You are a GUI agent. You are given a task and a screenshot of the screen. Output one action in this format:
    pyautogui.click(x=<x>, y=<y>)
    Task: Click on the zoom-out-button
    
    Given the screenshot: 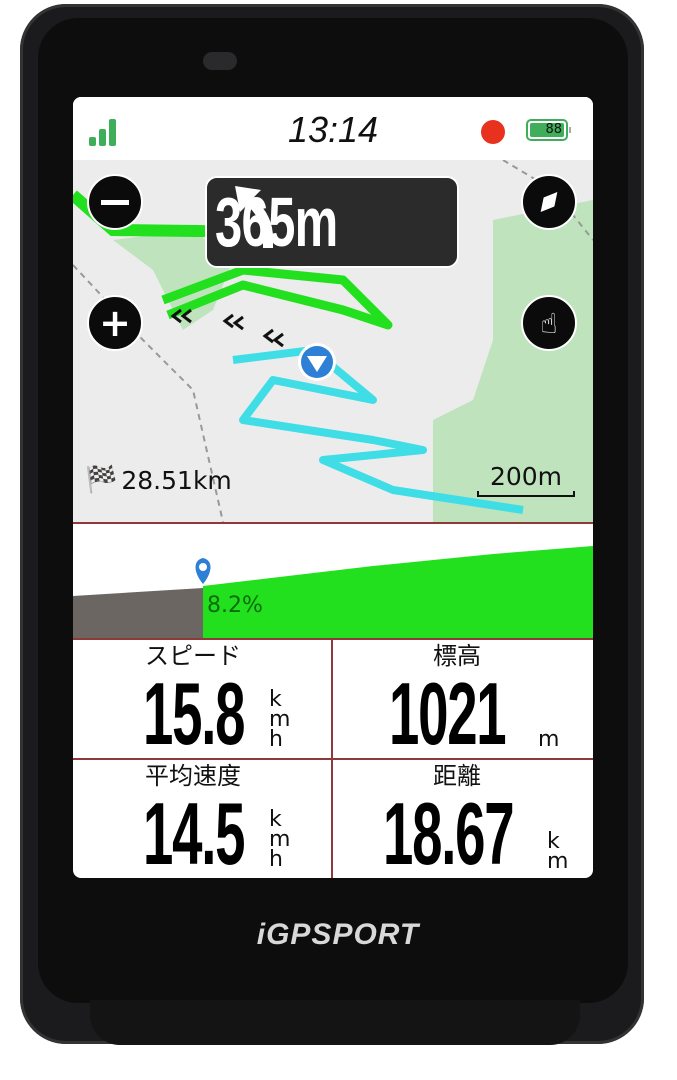 What is the action you would take?
    pyautogui.click(x=115, y=202)
    